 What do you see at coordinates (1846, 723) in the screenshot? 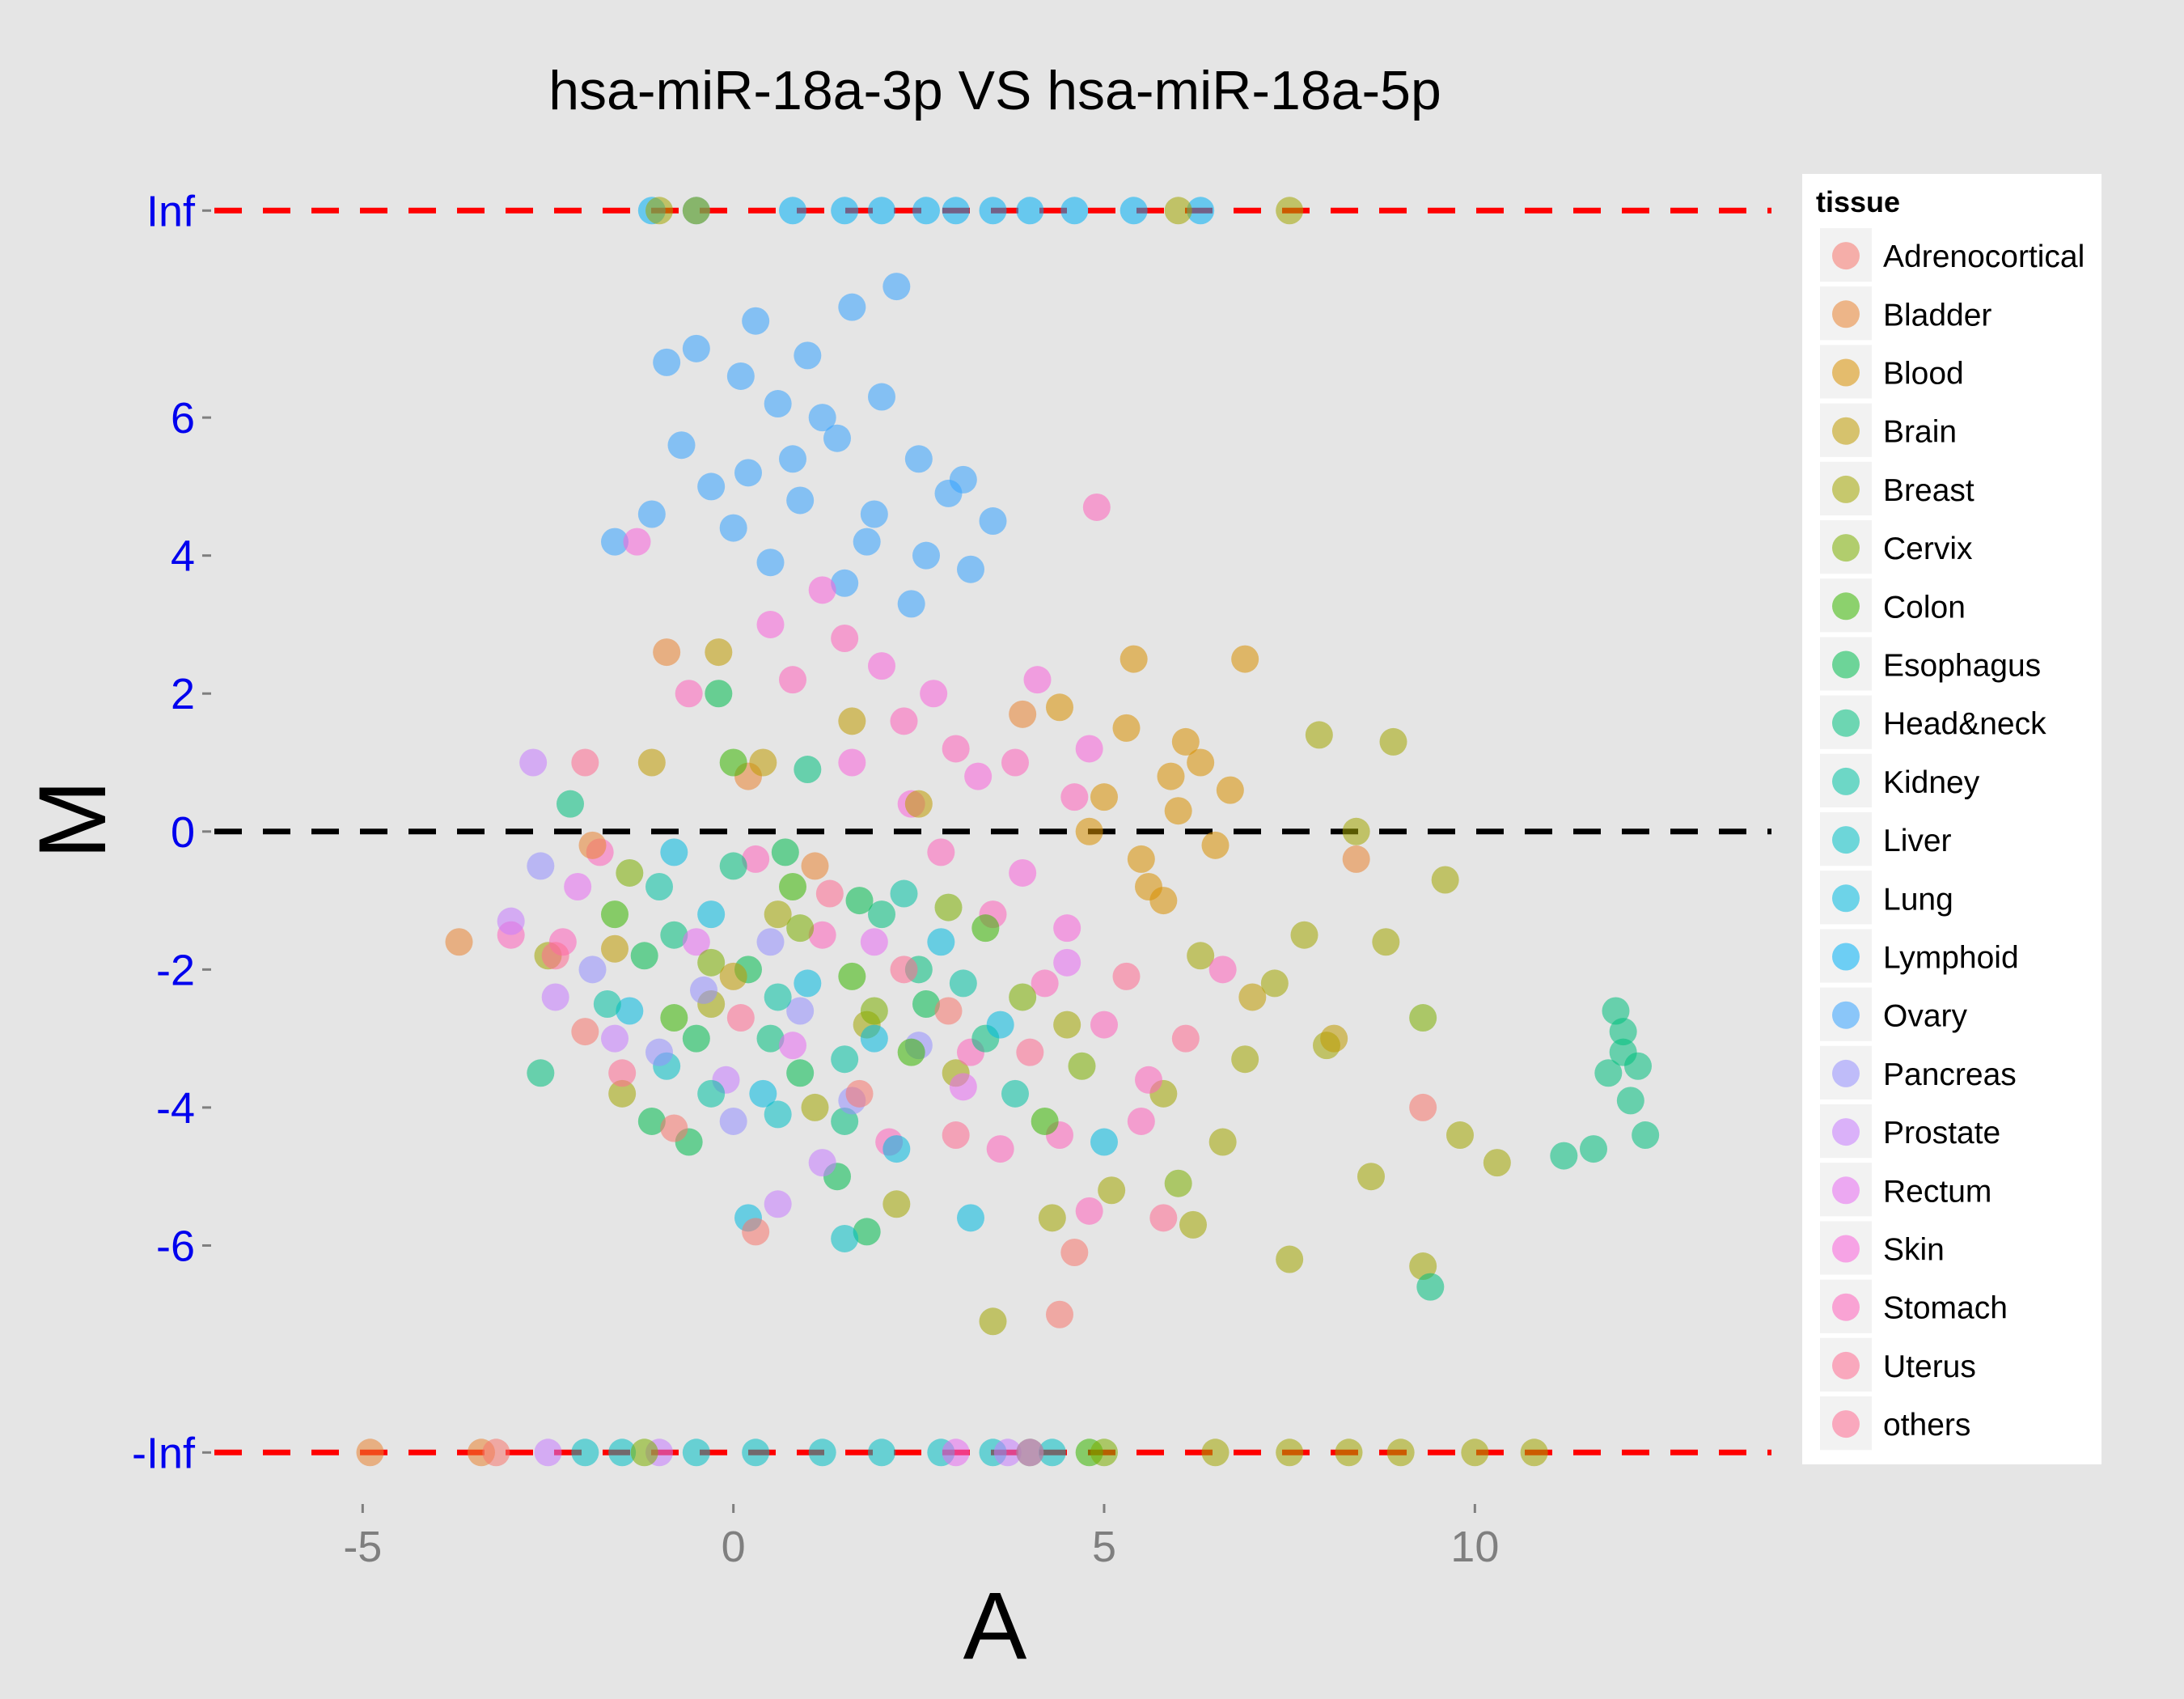
I see `legend-swatch-head-neck` at bounding box center [1846, 723].